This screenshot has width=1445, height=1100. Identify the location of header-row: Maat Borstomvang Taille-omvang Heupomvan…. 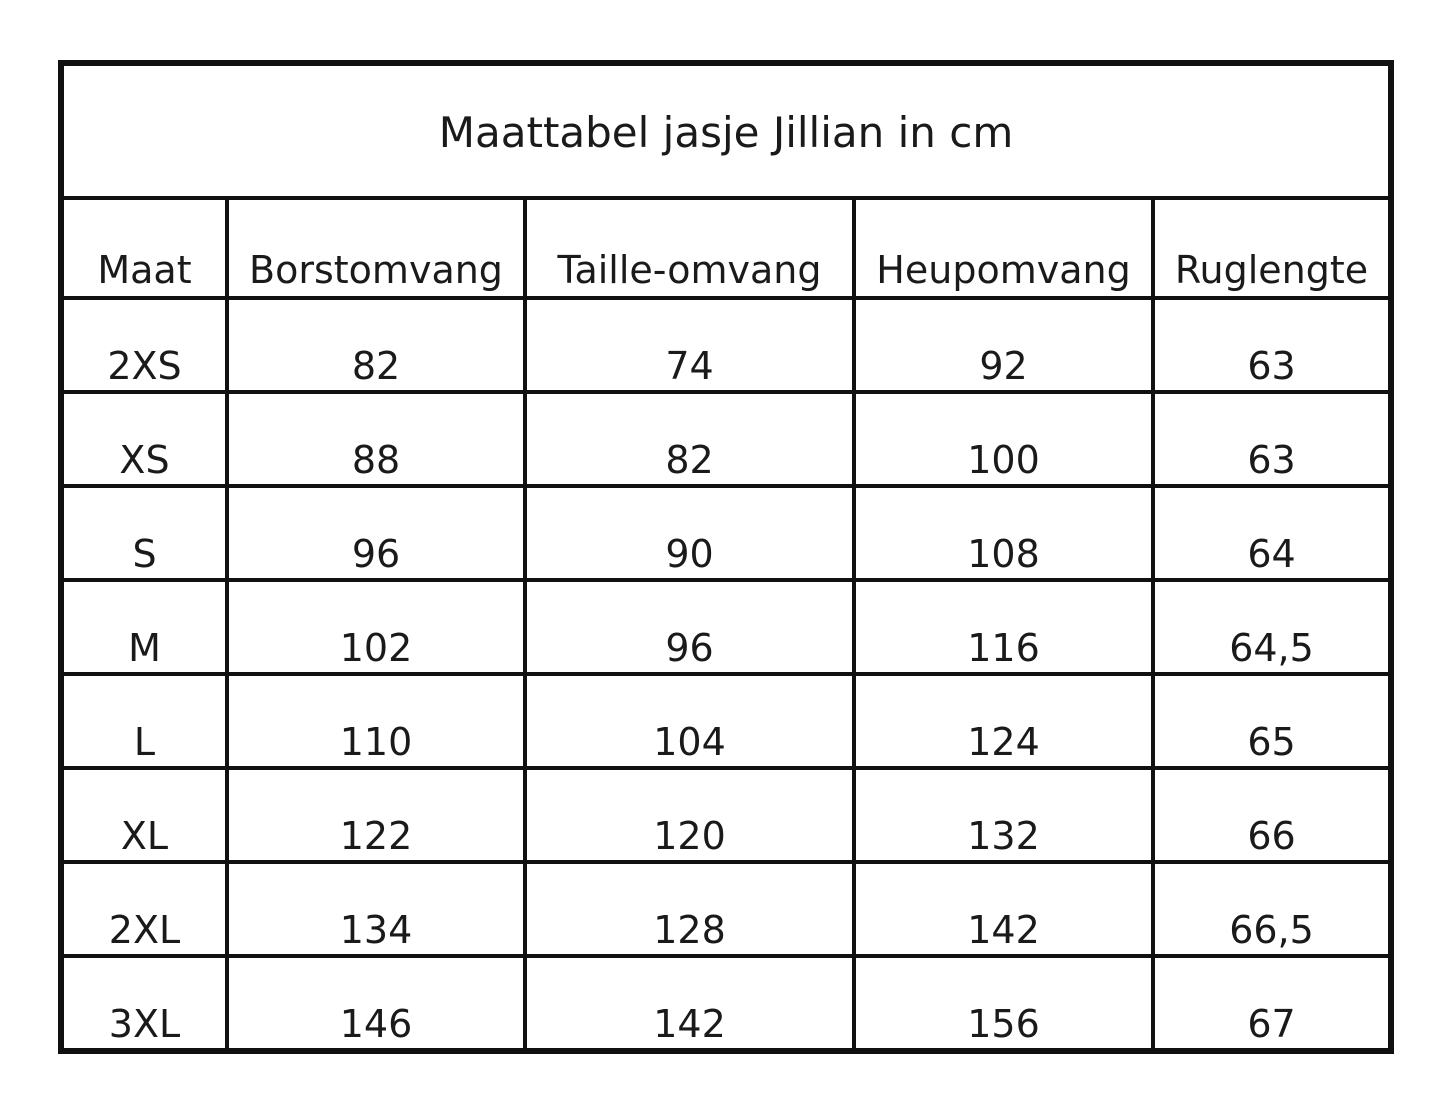
(726, 248).